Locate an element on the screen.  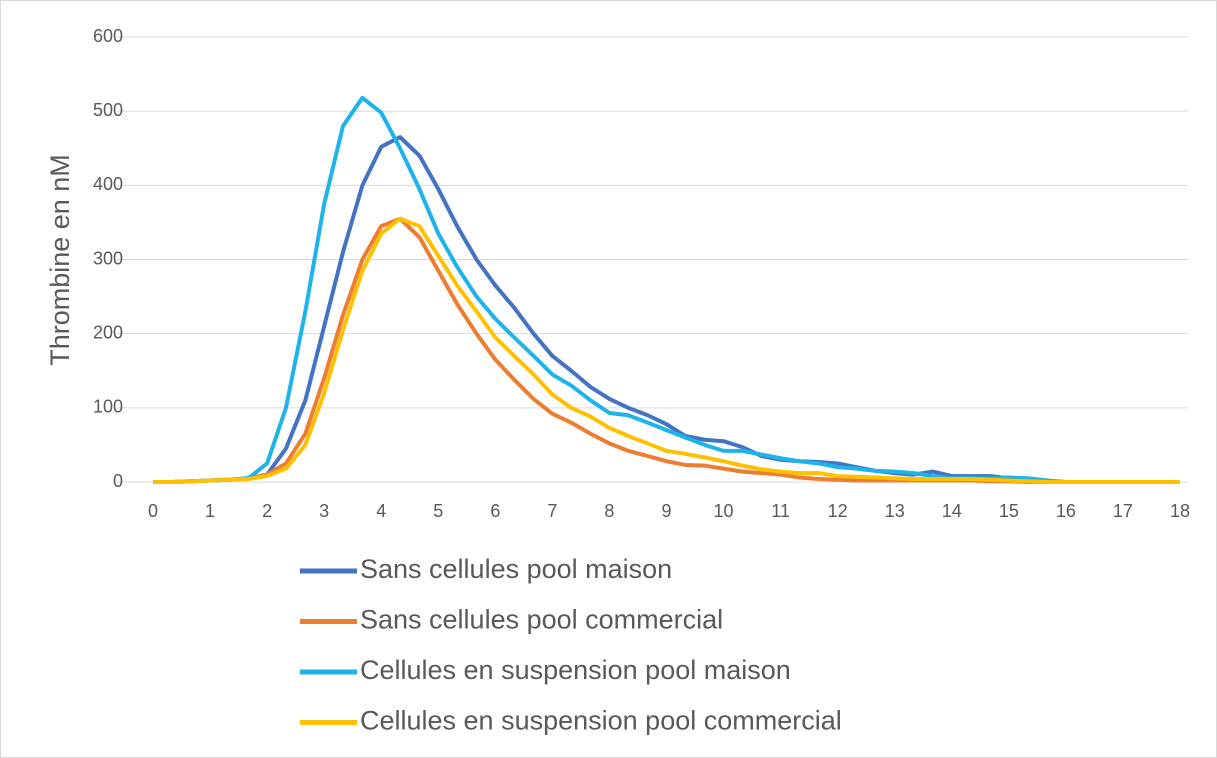
x-tick-label: 7 is located at coordinates (552, 511).